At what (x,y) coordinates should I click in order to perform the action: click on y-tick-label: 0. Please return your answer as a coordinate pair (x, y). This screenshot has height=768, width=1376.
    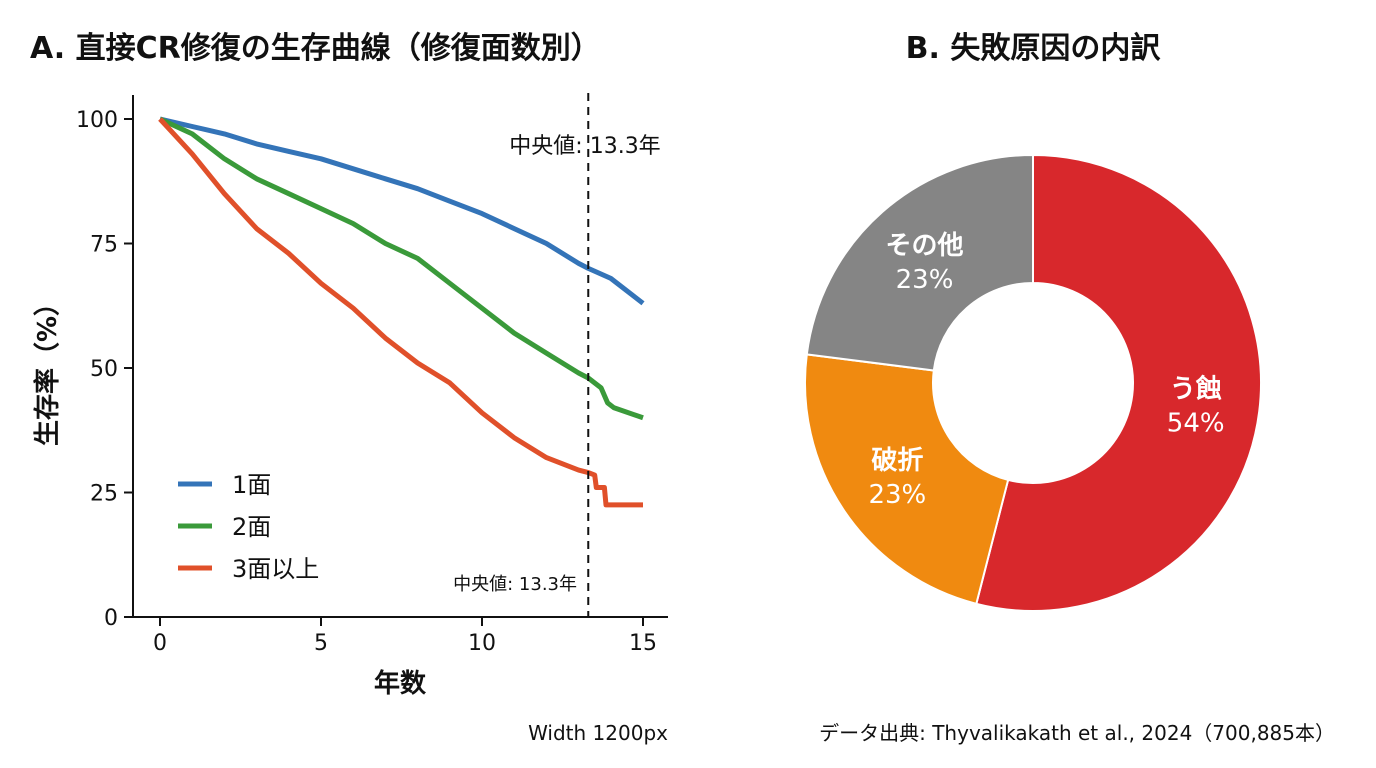
    Looking at the image, I should click on (111, 618).